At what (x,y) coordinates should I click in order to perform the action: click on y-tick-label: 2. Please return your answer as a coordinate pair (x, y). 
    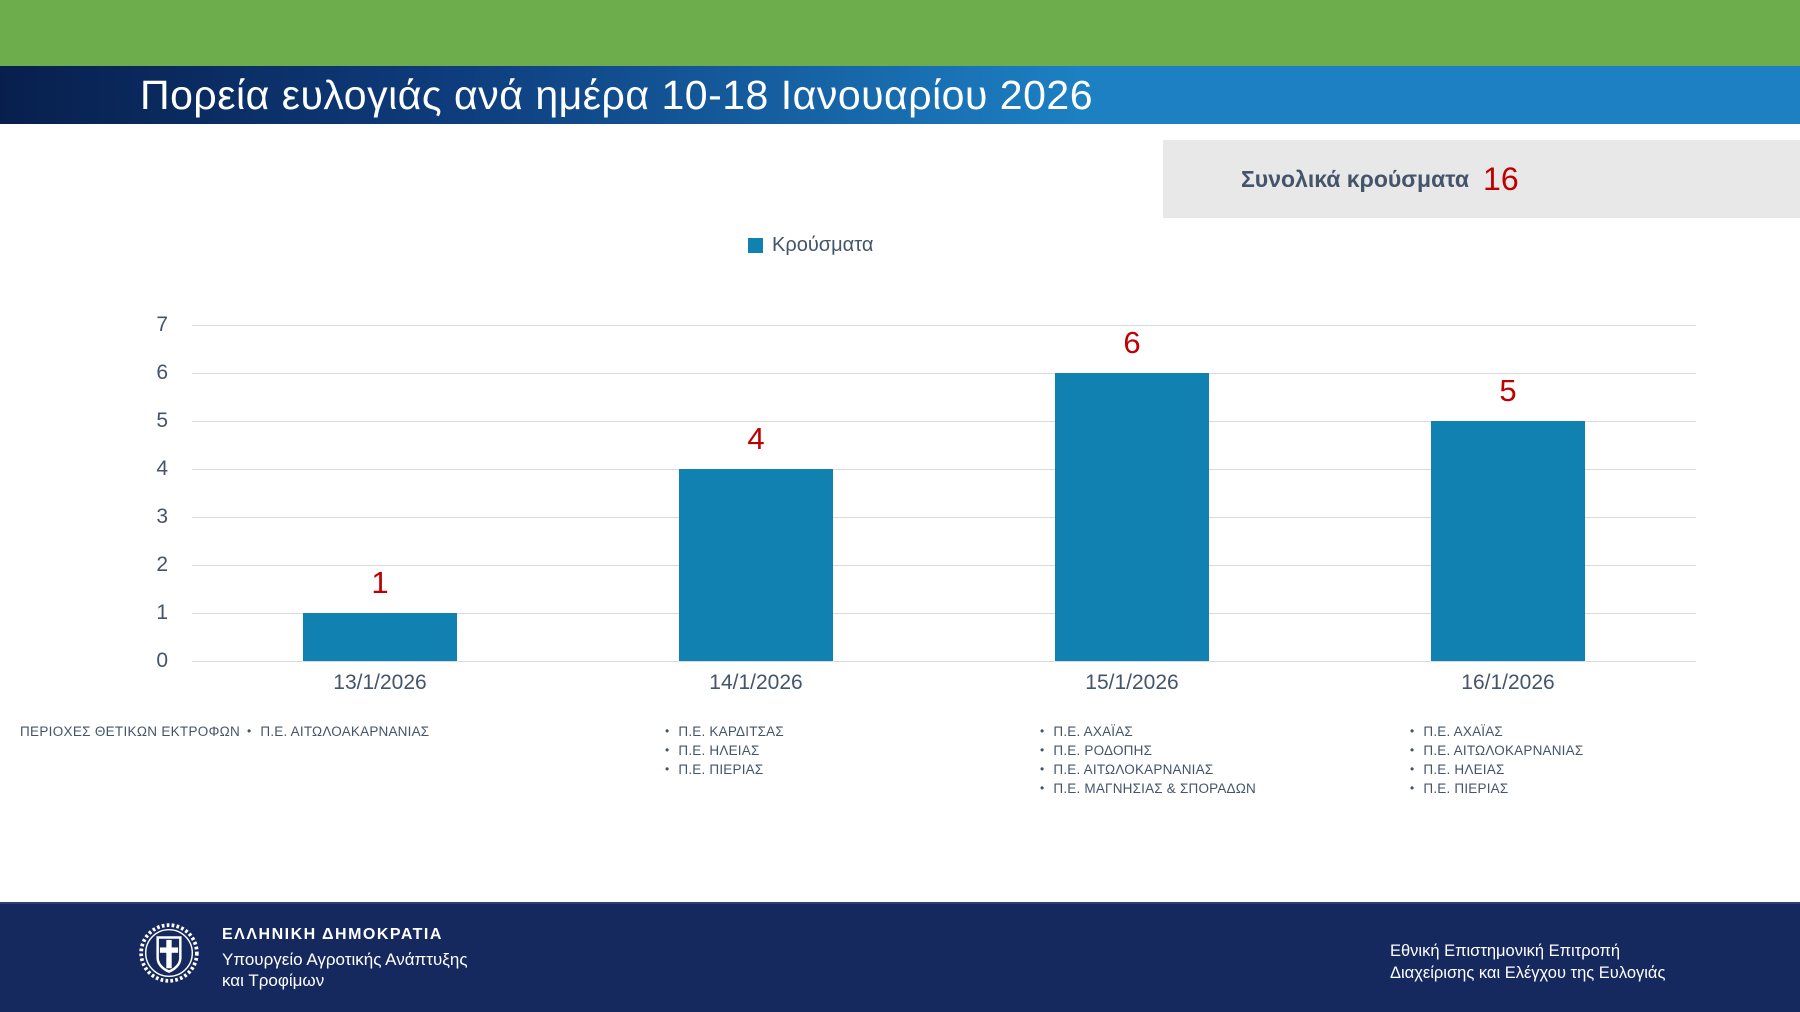
    Looking at the image, I should click on (162, 564).